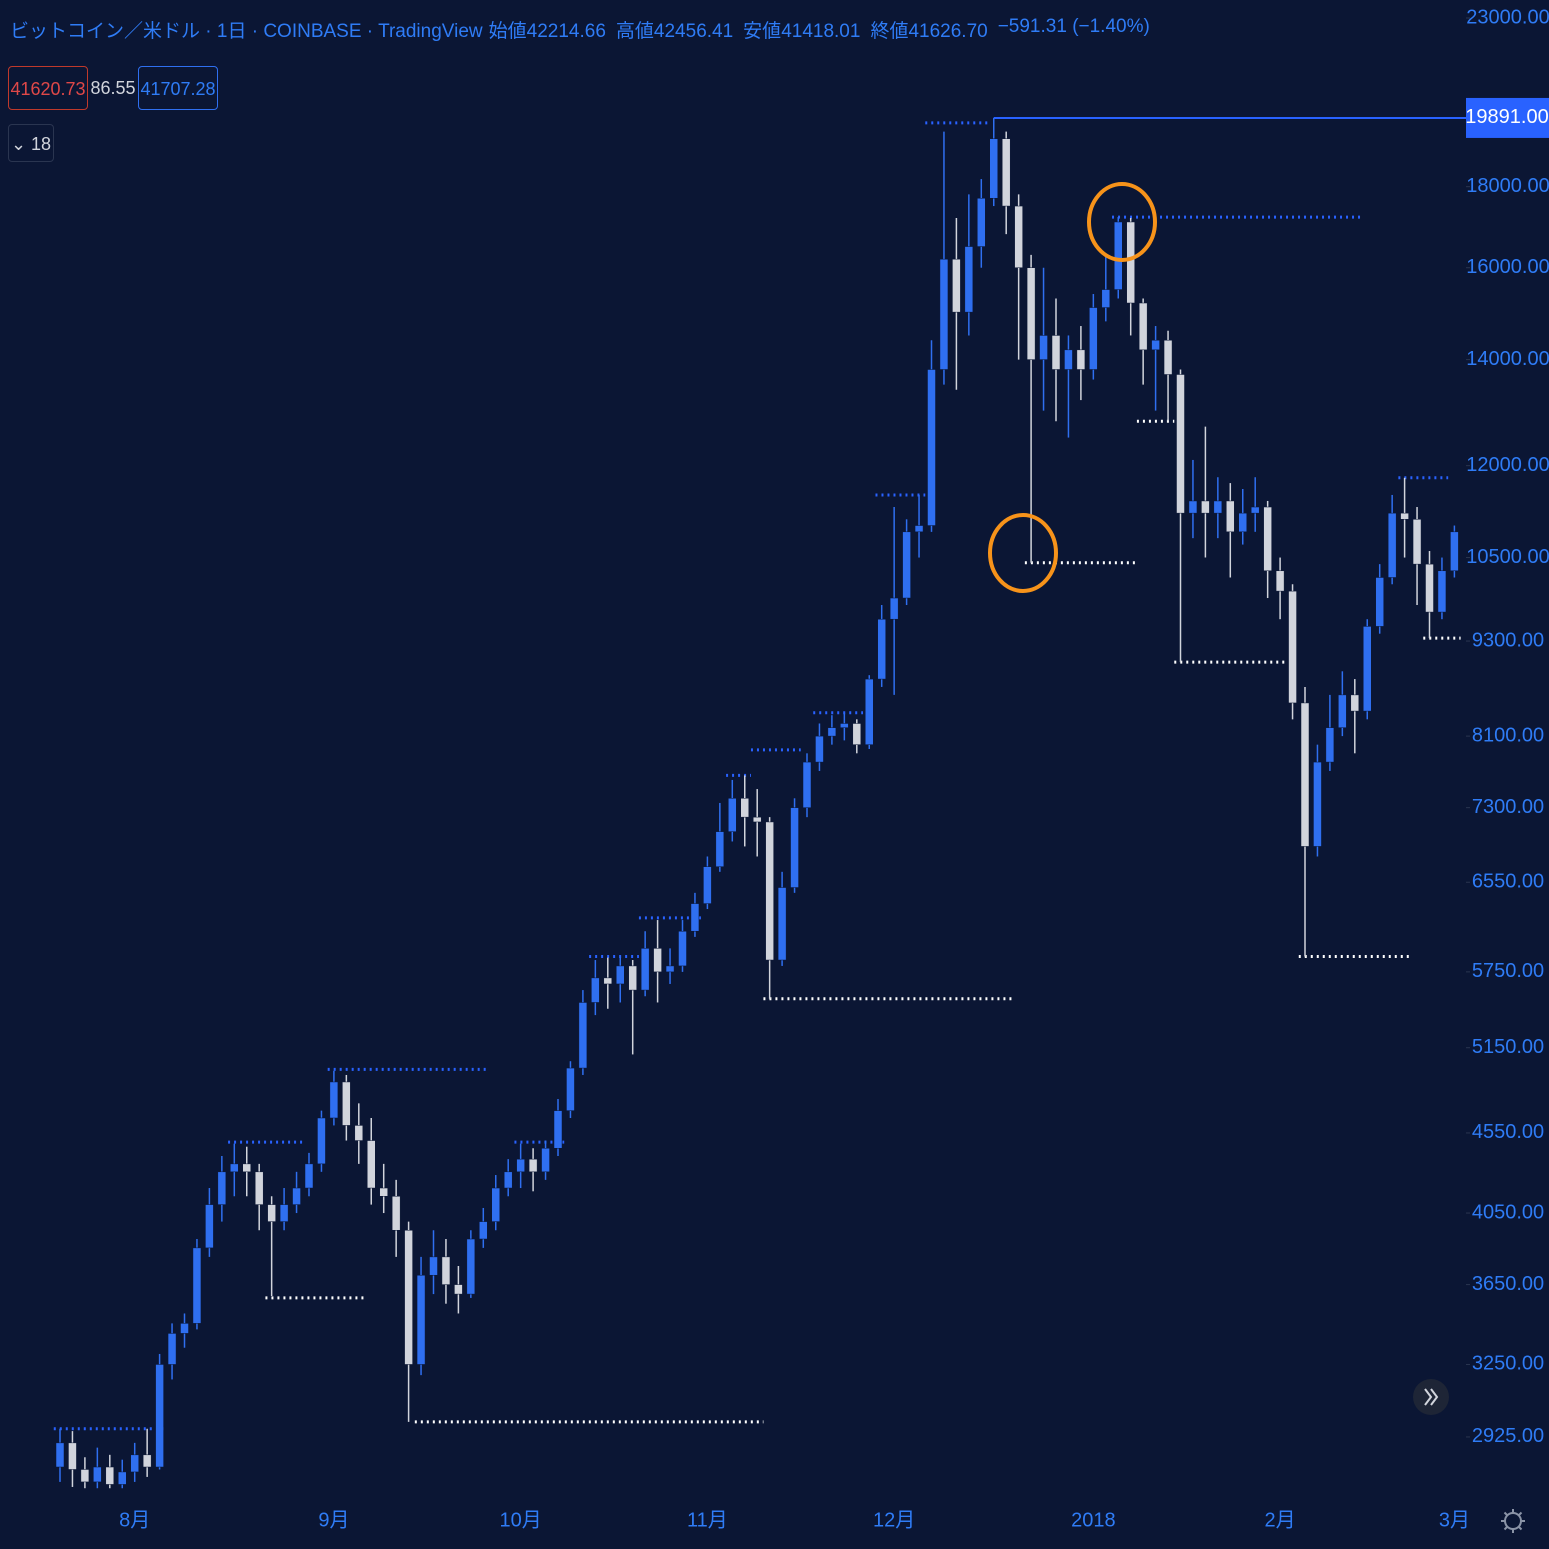  Describe the element at coordinates (1073, 26) in the screenshot. I see `change: −591.31 (−1.40%)` at that location.